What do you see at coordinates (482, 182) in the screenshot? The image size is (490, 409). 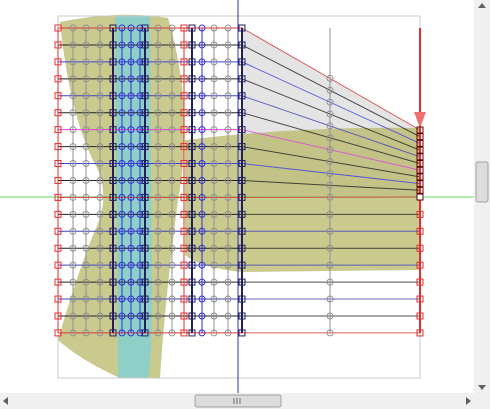 I see `vertical-scroll-thumb` at bounding box center [482, 182].